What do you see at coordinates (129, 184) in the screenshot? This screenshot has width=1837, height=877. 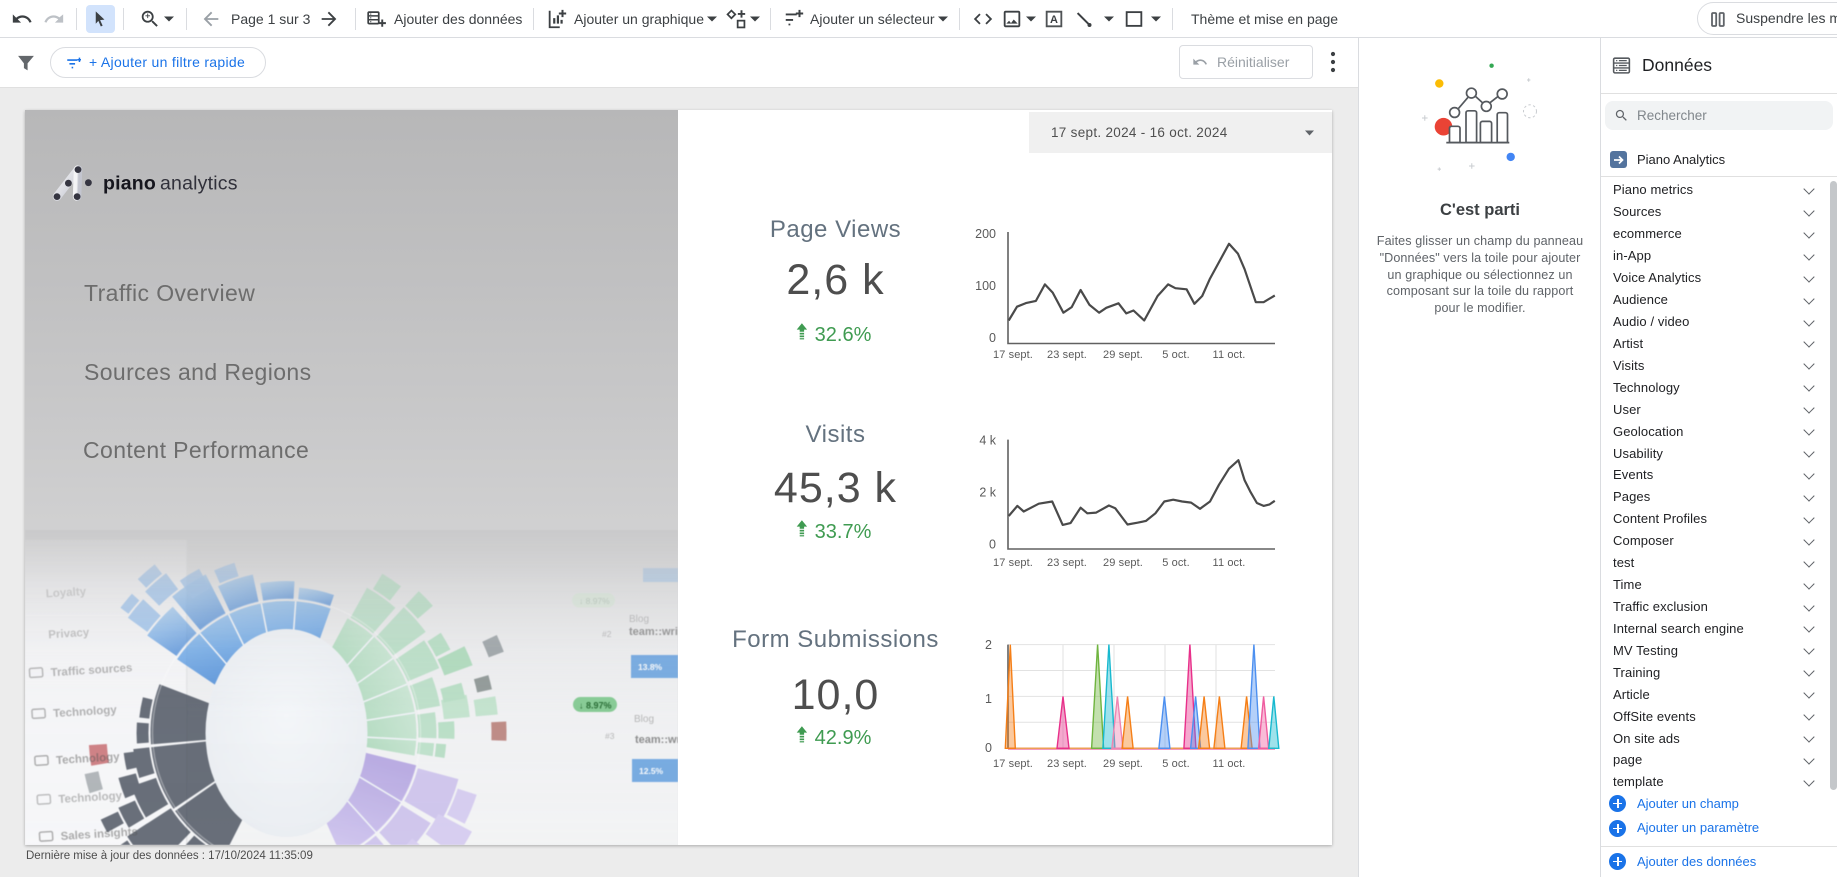 I see `svg-text: piano` at bounding box center [129, 184].